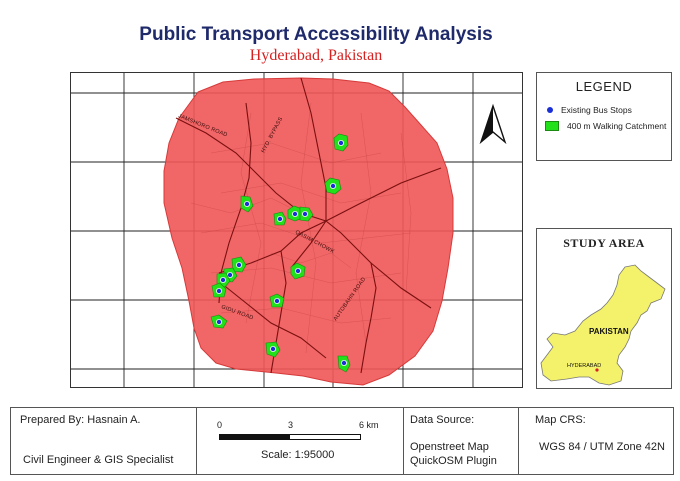  Describe the element at coordinates (550, 110) in the screenshot. I see `bus-stop-symbol-icon` at that location.